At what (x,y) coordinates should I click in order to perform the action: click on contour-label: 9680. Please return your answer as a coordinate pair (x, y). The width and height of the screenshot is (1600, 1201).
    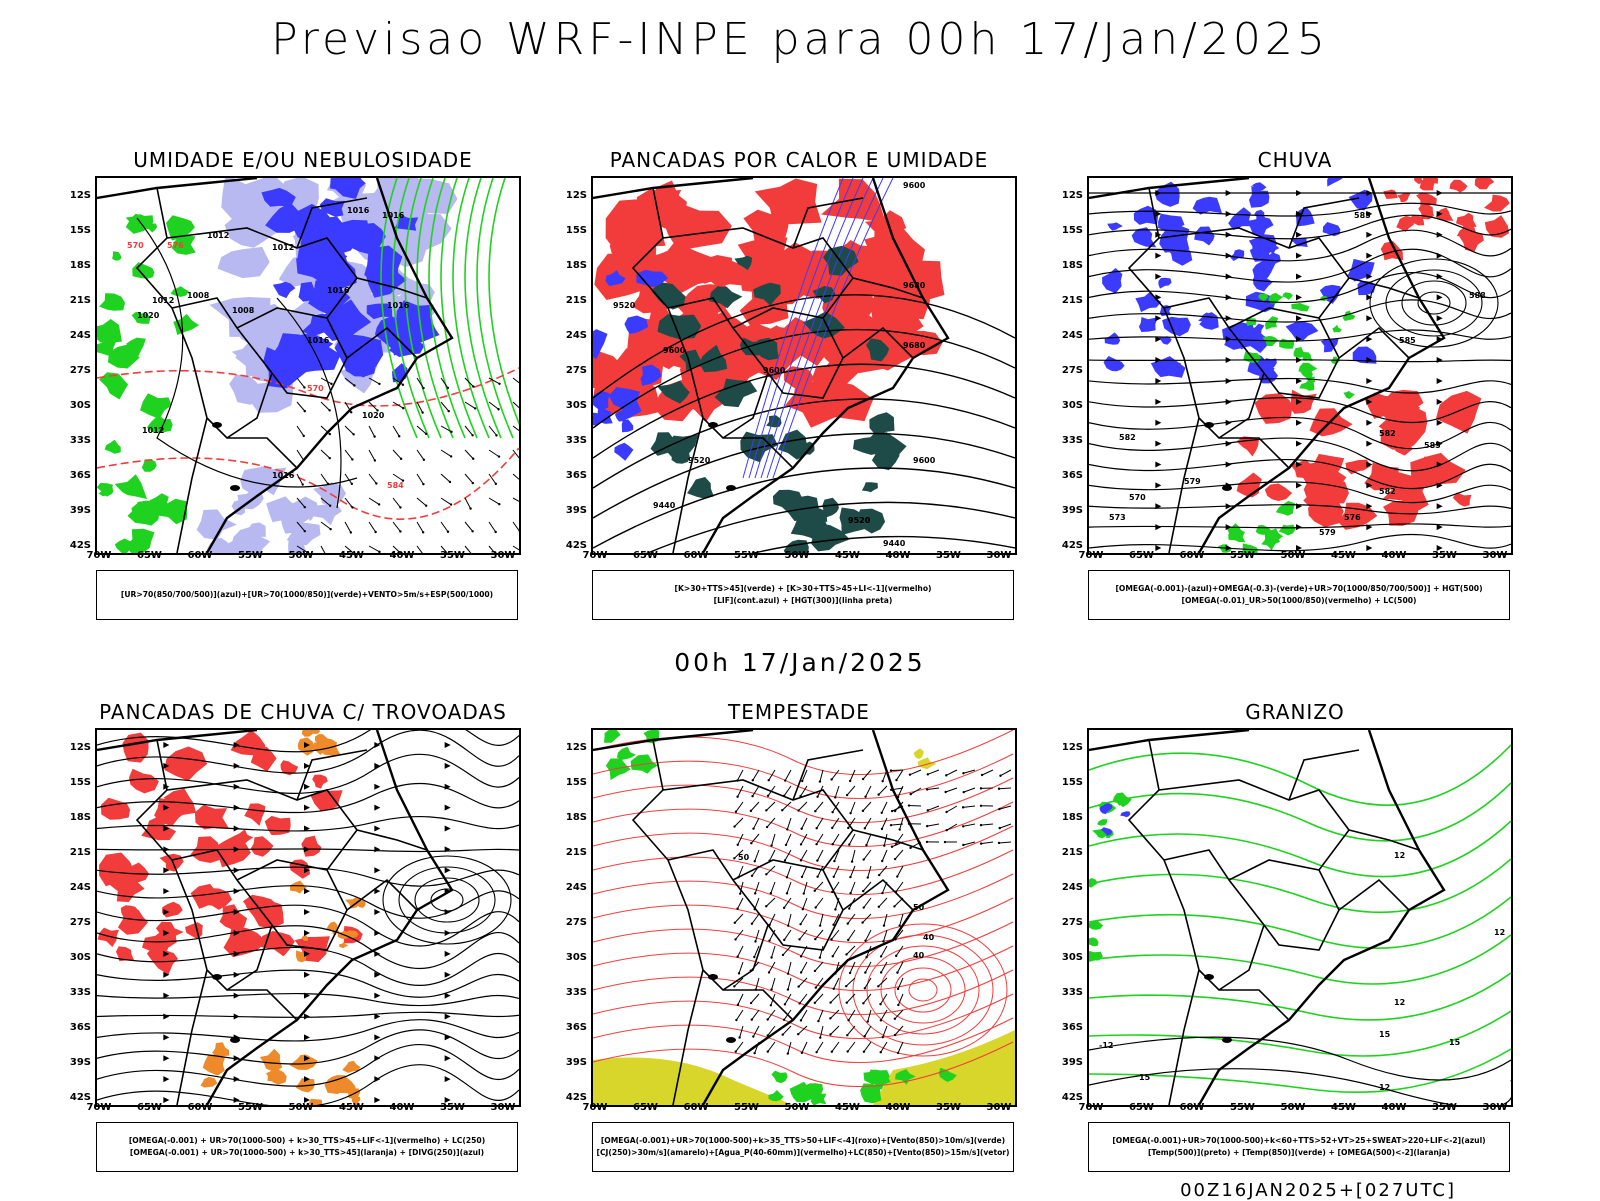
    Looking at the image, I should click on (914, 345).